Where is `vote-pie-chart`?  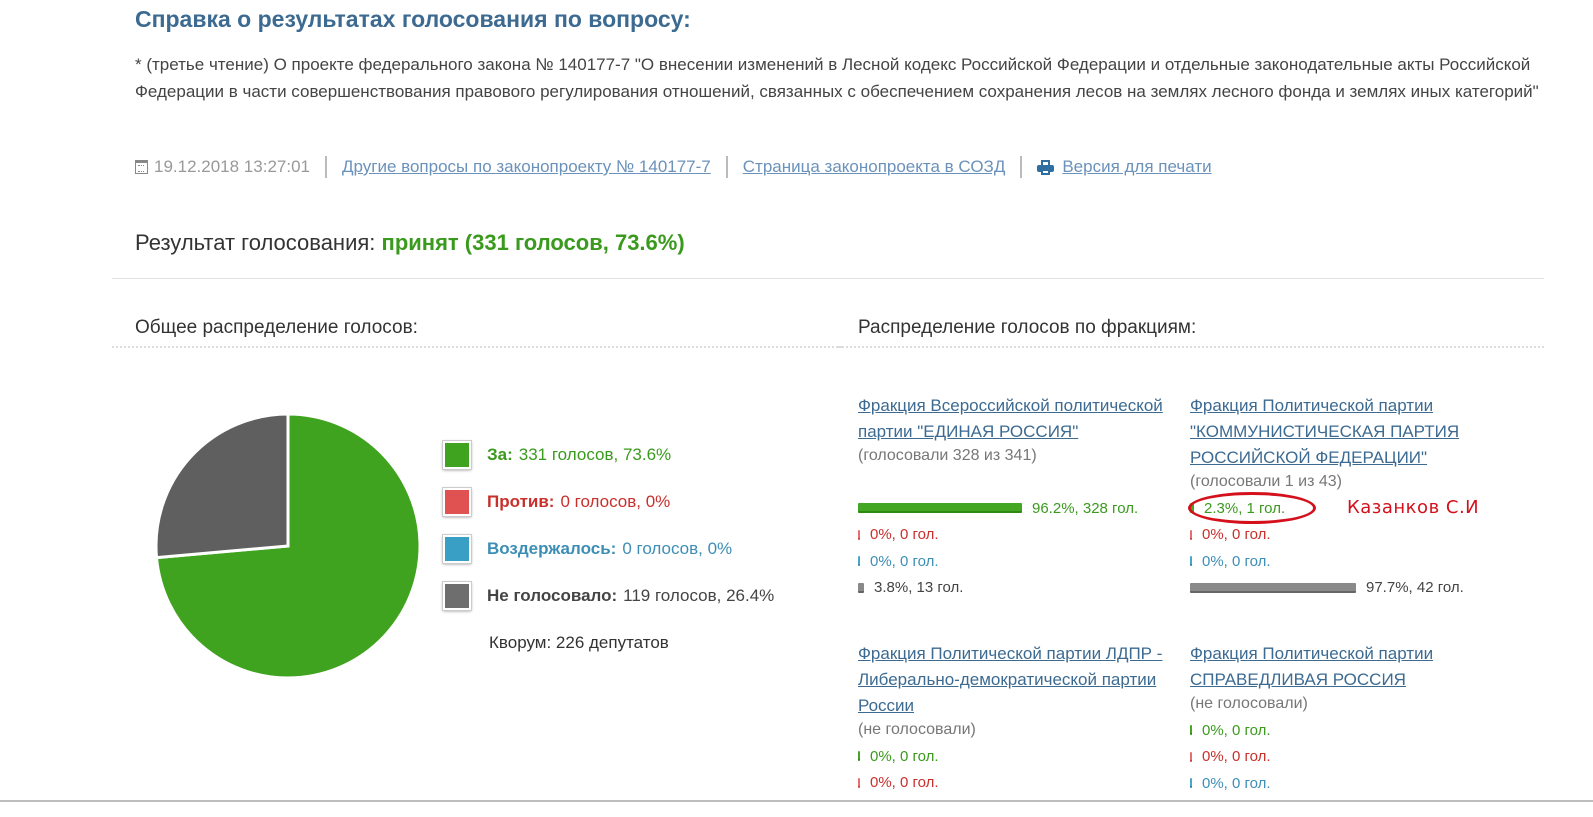
vote-pie-chart is located at coordinates (288, 546).